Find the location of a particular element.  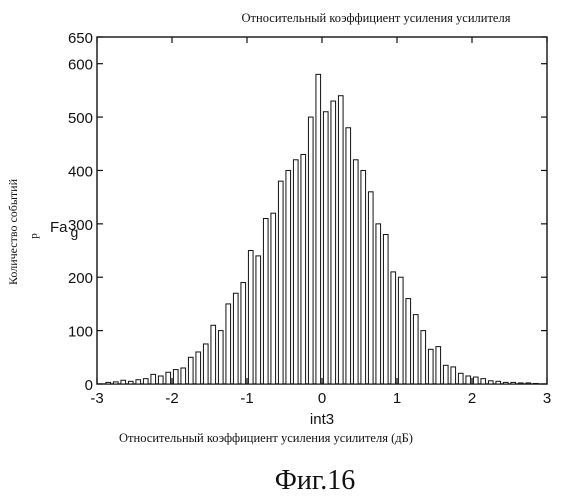

figure-caption: Фиг.16 is located at coordinates (315, 480).